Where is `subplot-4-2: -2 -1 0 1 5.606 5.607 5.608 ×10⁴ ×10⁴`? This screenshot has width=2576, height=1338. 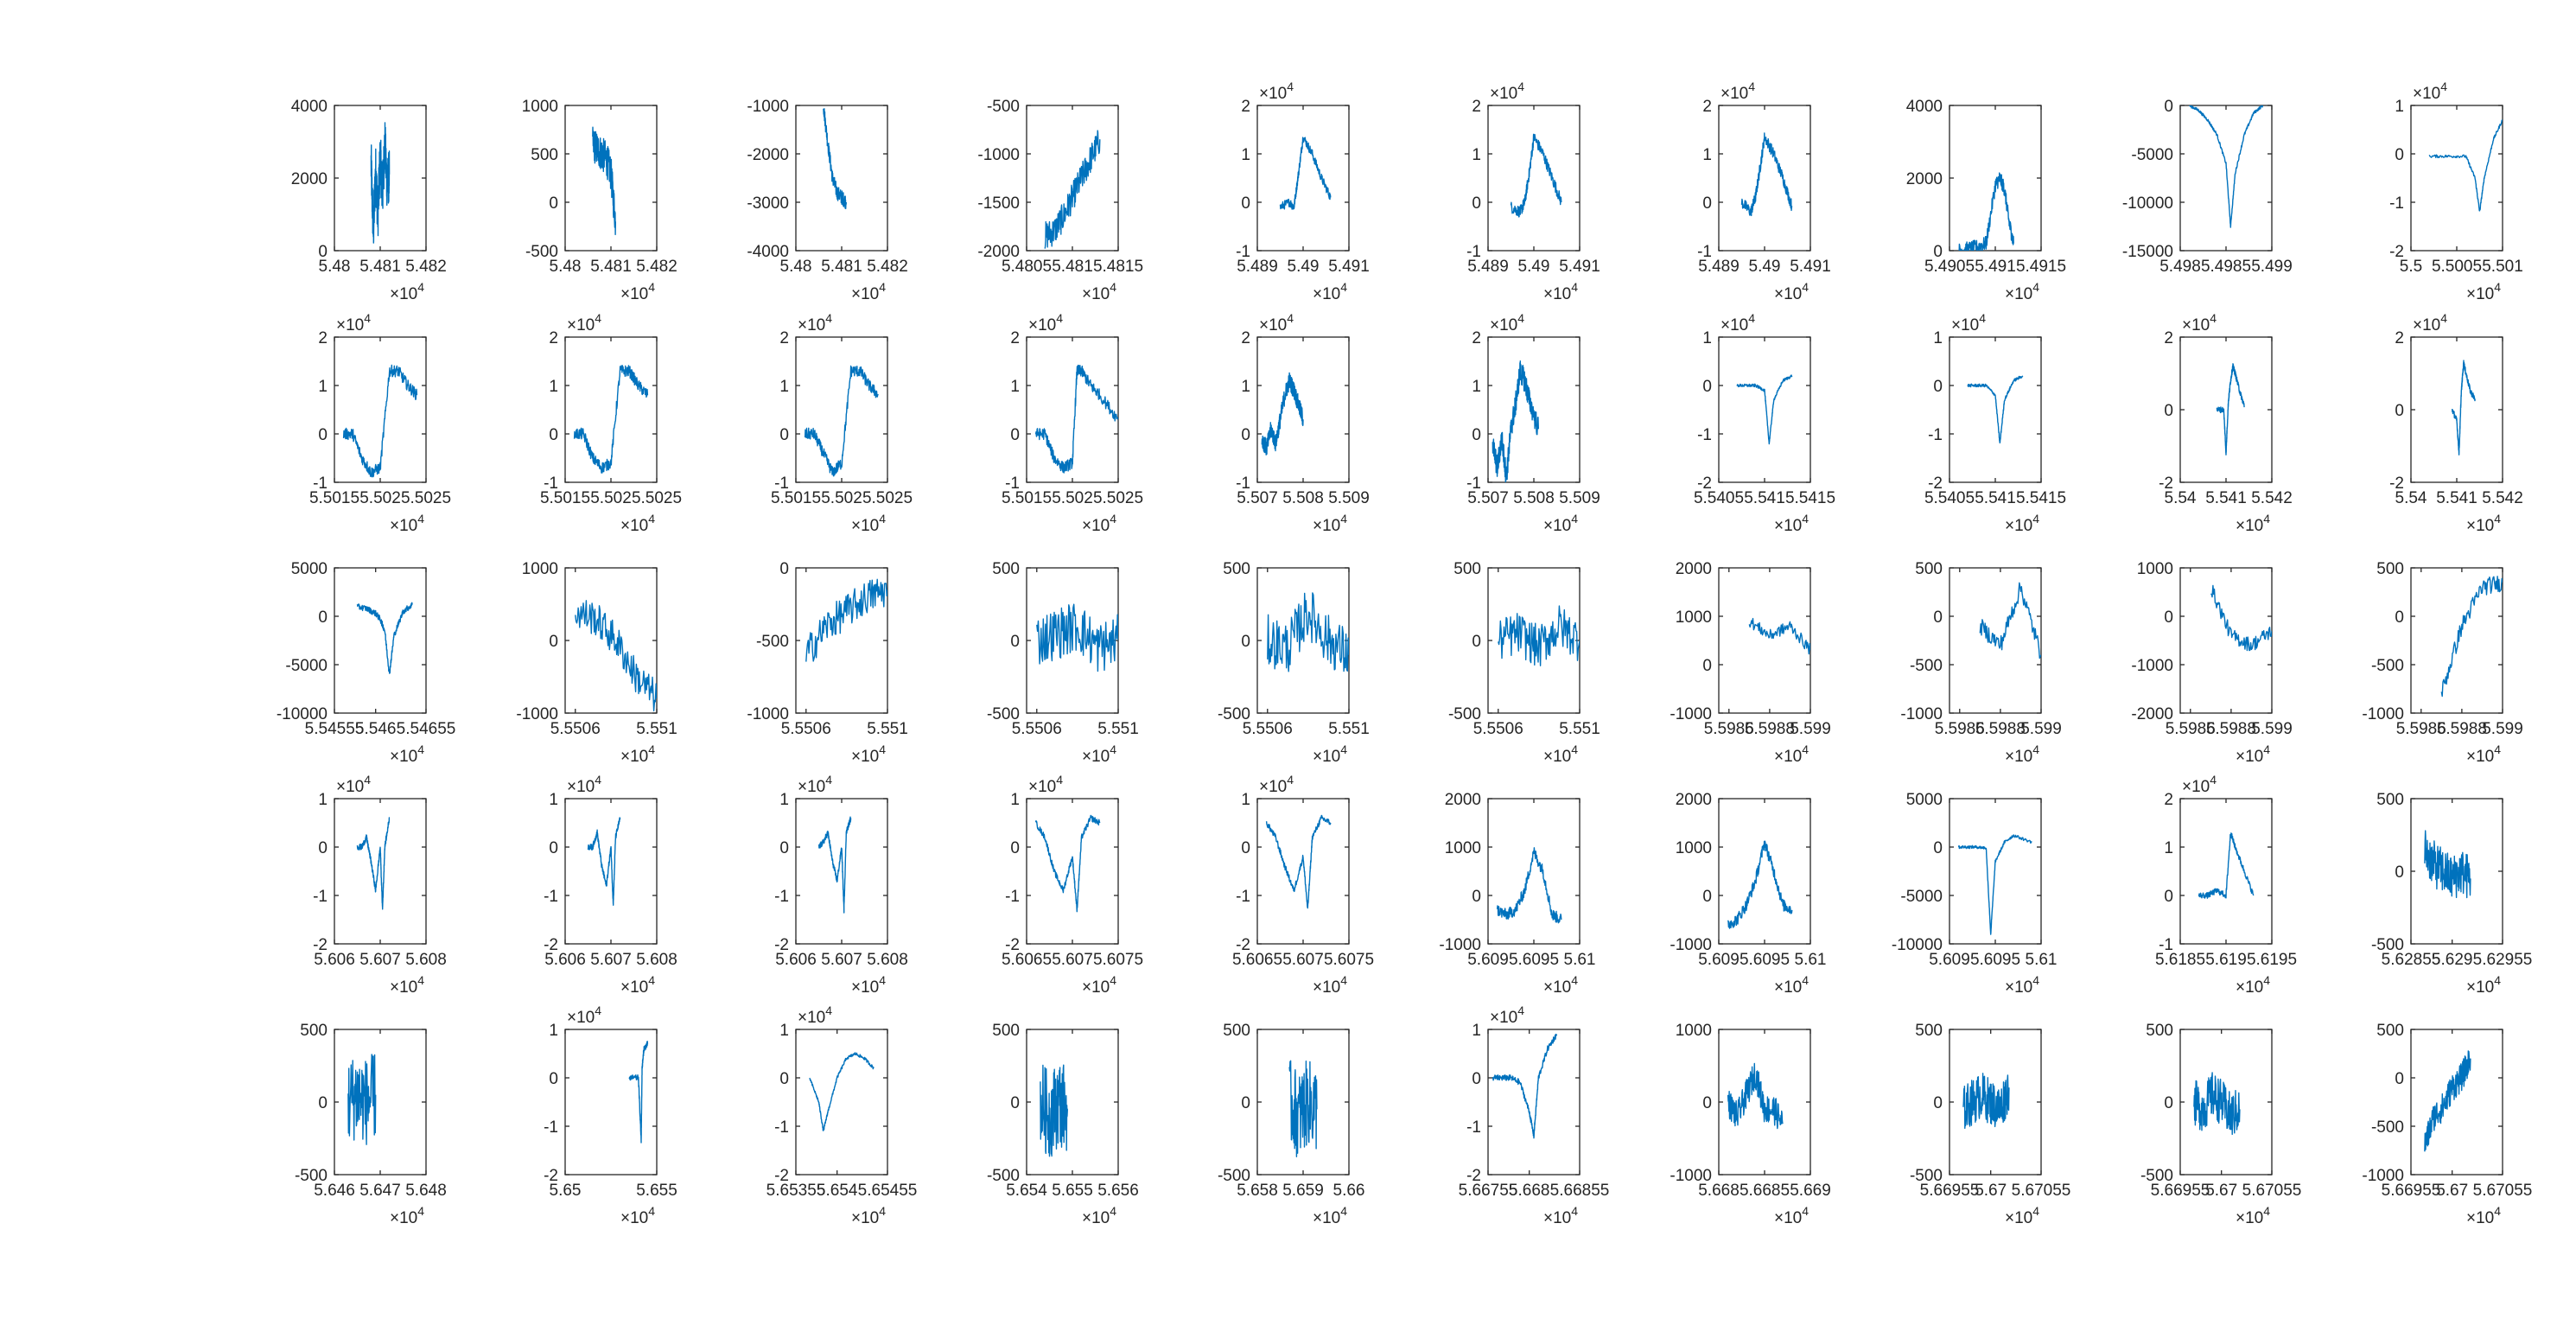
subplot-4-2: -2 -1 0 1 5.606 5.607 5.608 ×10⁴ ×10⁴ is located at coordinates (611, 885).